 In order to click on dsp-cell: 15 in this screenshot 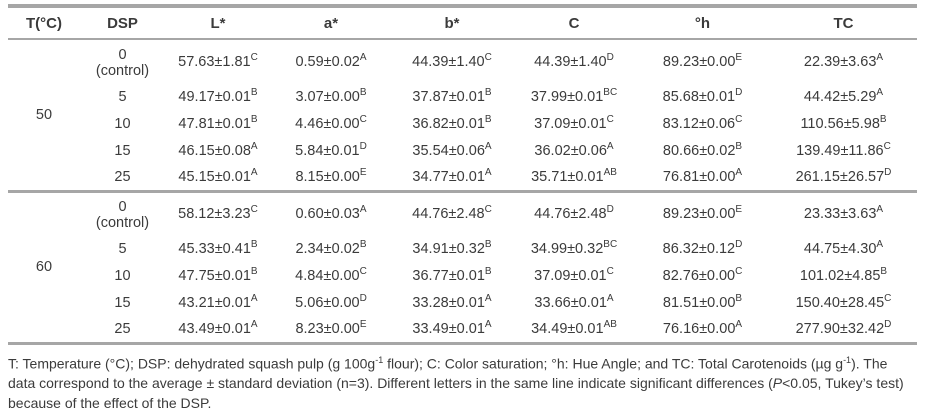, I will do `click(122, 150)`.